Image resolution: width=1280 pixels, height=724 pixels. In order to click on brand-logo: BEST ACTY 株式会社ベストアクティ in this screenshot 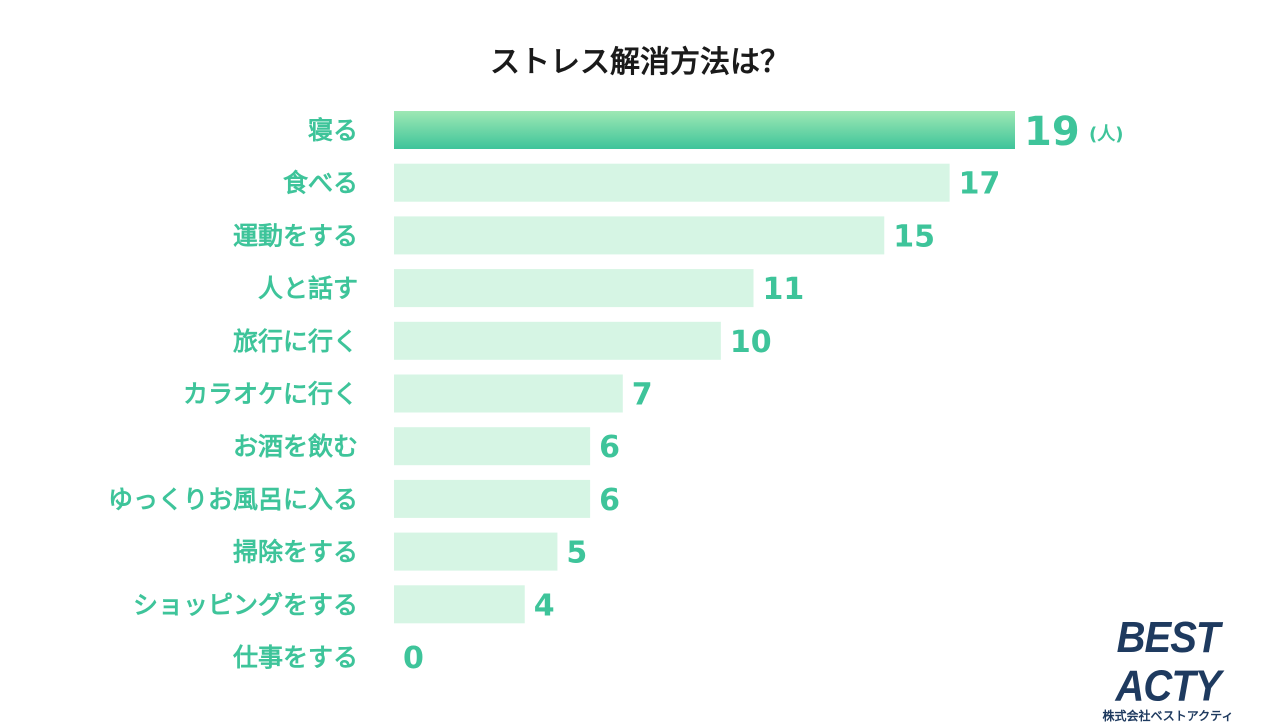, I will do `click(1168, 669)`.